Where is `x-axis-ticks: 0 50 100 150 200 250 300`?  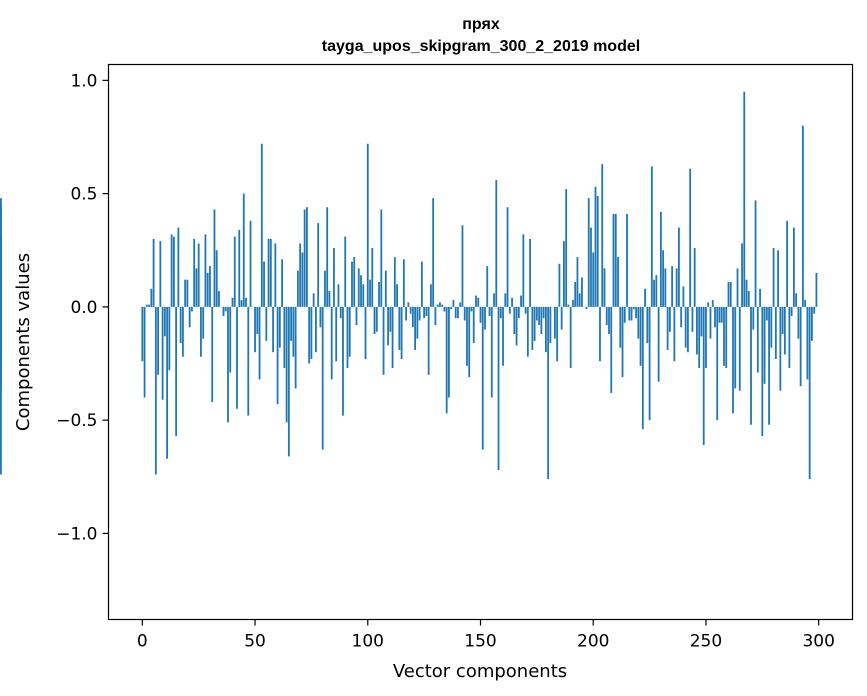
x-axis-ticks: 0 50 100 150 200 250 300 is located at coordinates (486, 635).